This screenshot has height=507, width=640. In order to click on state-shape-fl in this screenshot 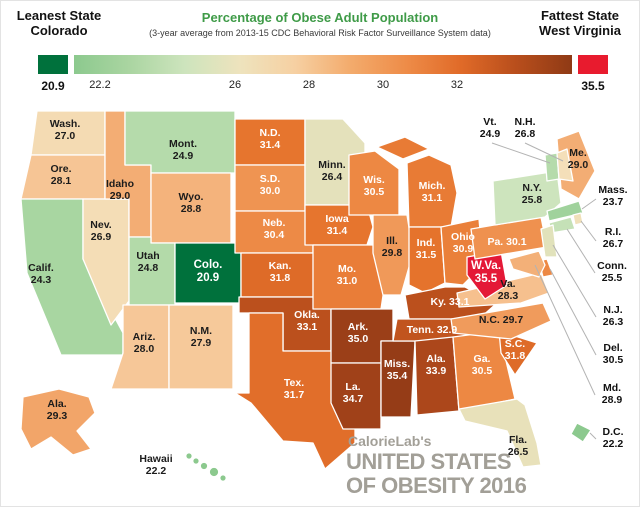, I will do `click(500, 433)`.